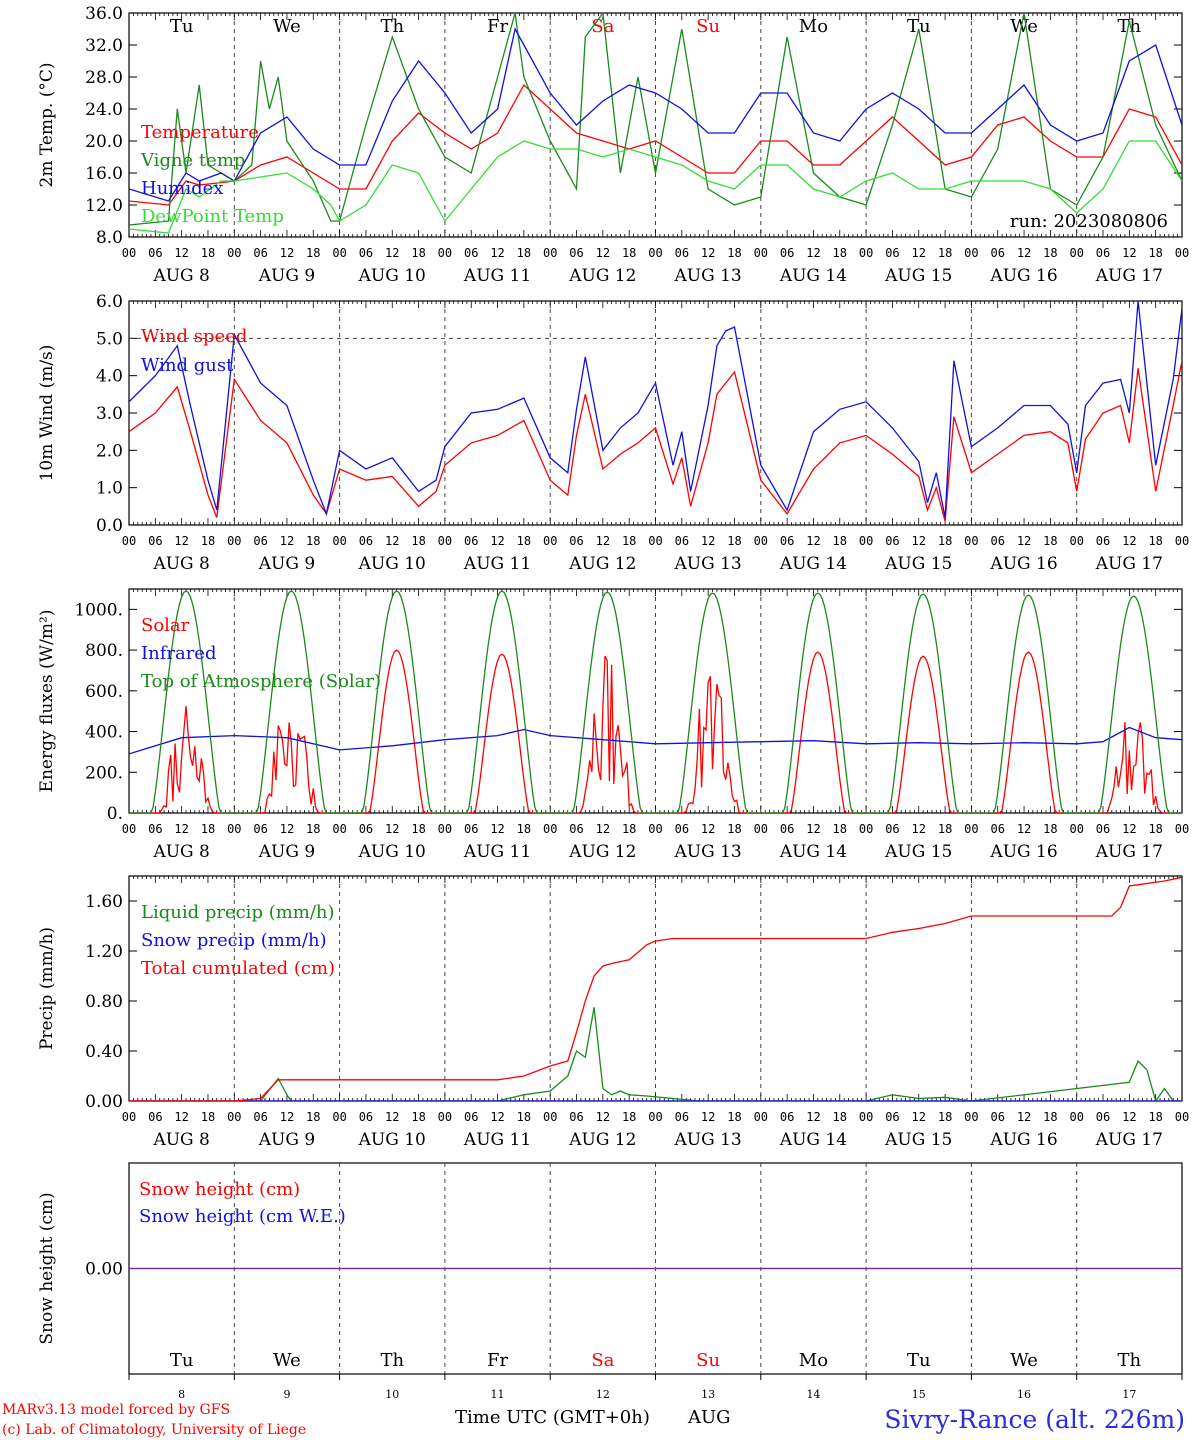 This screenshot has height=1440, width=1194. Describe the element at coordinates (497, 1360) in the screenshot. I see `weekday-label: Fr` at that location.